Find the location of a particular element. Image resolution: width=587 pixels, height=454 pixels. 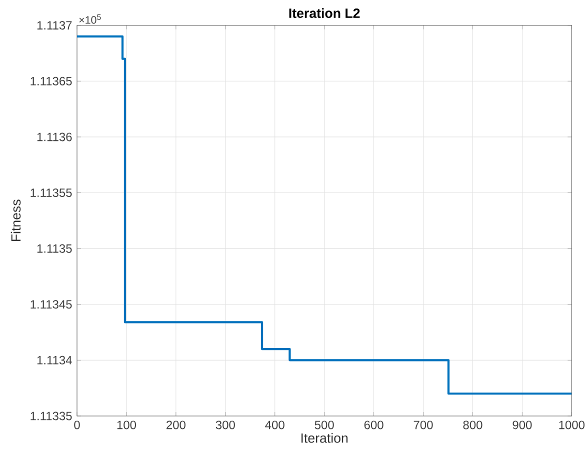

x-tick-label: 500 is located at coordinates (324, 425).